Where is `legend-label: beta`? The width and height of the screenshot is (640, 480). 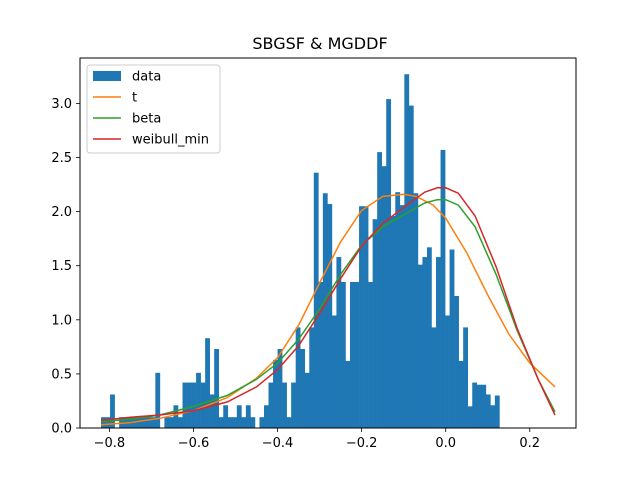 legend-label: beta is located at coordinates (146, 119).